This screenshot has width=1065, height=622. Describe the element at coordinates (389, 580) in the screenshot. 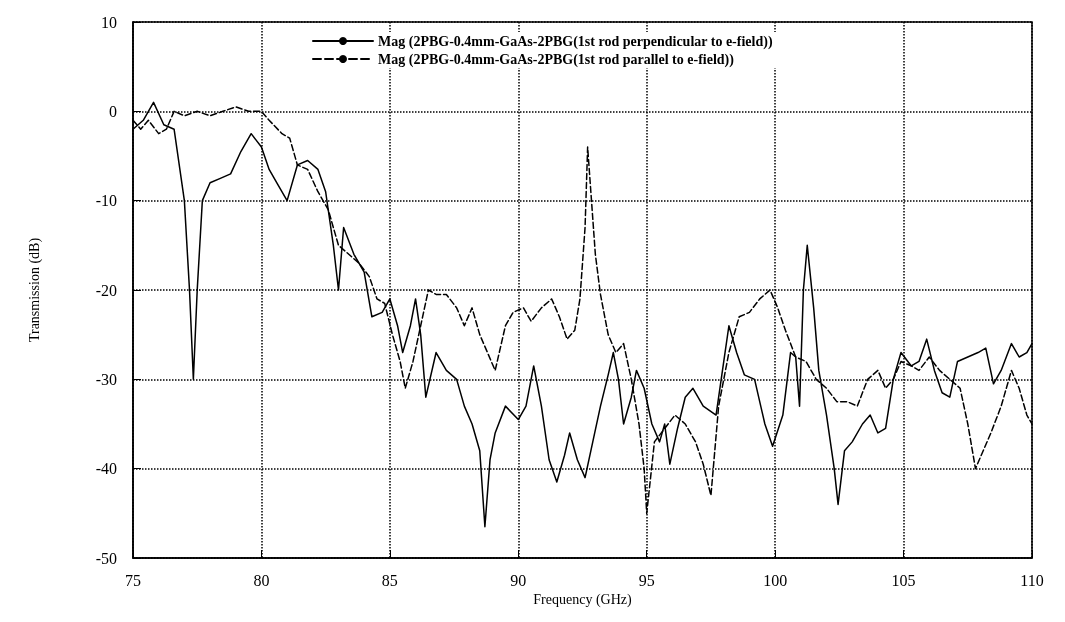

I see `x-tick-label: 85` at that location.